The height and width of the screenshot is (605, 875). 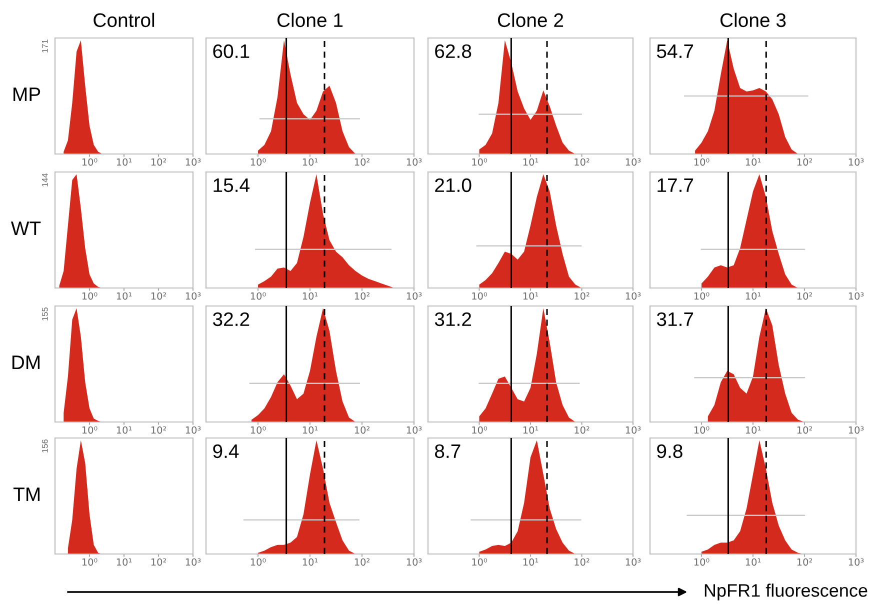 I want to click on y-axis-title: TM, so click(x=26, y=495).